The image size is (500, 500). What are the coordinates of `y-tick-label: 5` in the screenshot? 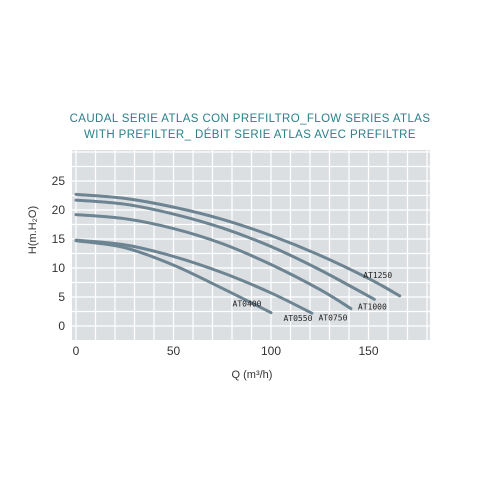 It's located at (61, 297).